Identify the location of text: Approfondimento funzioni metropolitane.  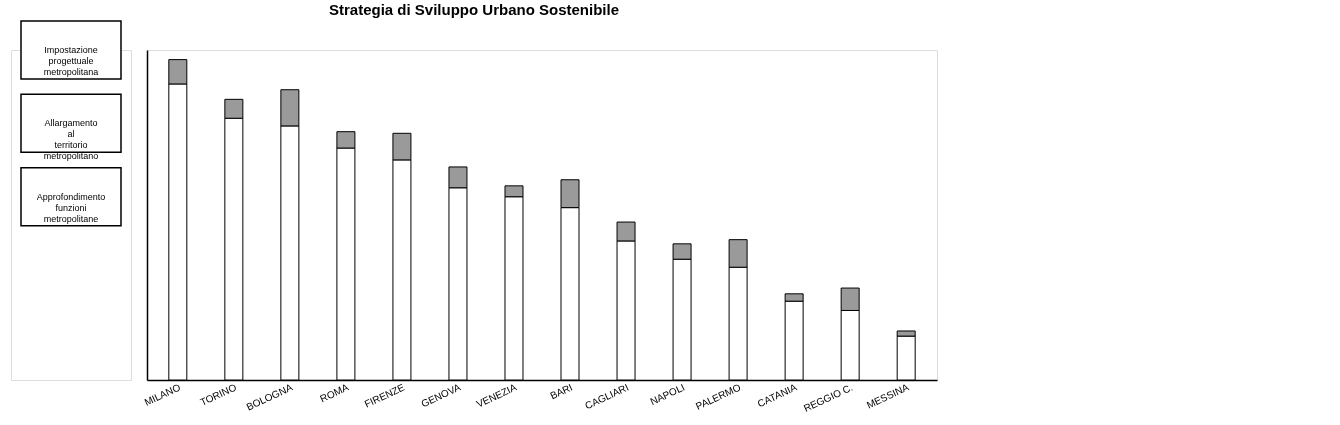
(71, 207).